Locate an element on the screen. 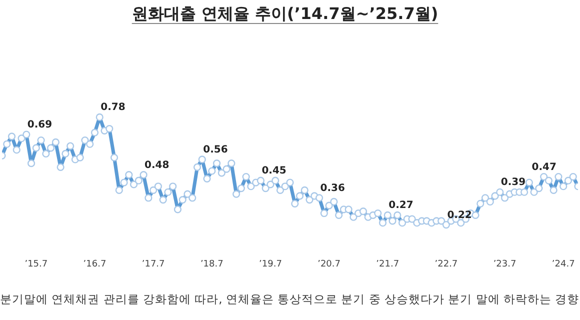 The width and height of the screenshot is (580, 320). x-tick-label: ’22.7 is located at coordinates (446, 264).